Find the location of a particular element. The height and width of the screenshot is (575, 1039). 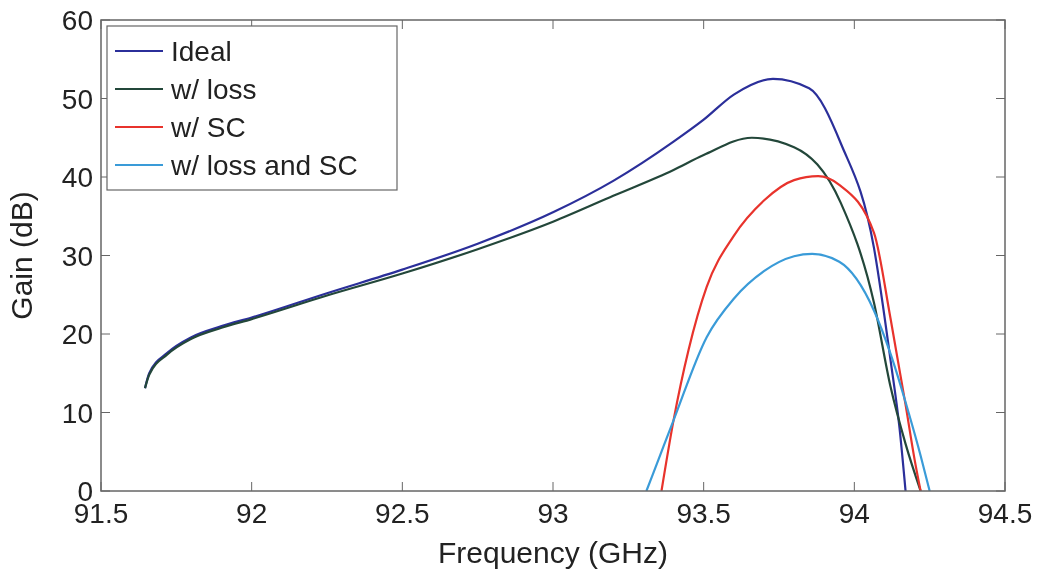

legend-label: Ideal is located at coordinates (201, 51).